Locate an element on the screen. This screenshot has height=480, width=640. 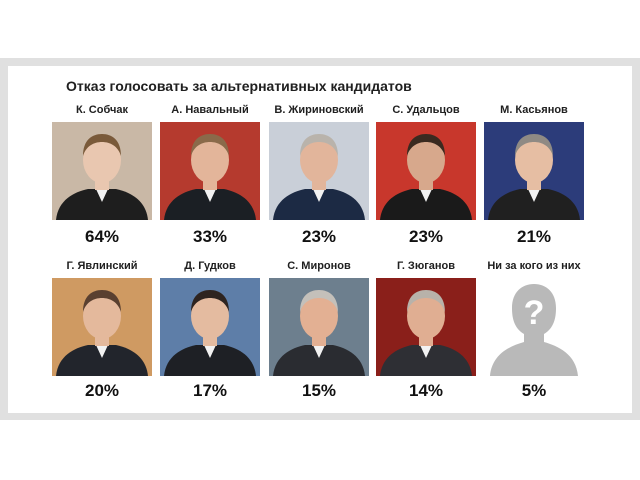
percentage-label: 20% is located at coordinates (102, 390).